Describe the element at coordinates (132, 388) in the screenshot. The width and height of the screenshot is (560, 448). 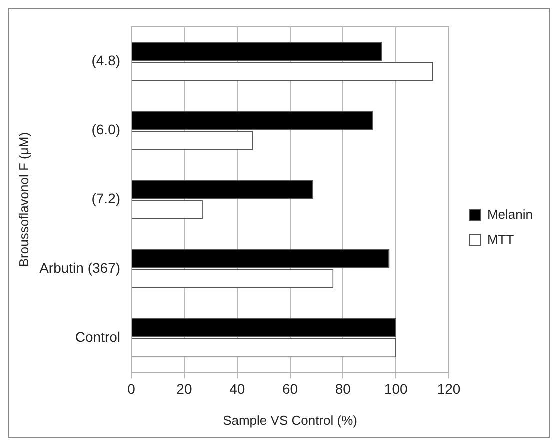
I see `x-tick-label: 0` at that location.